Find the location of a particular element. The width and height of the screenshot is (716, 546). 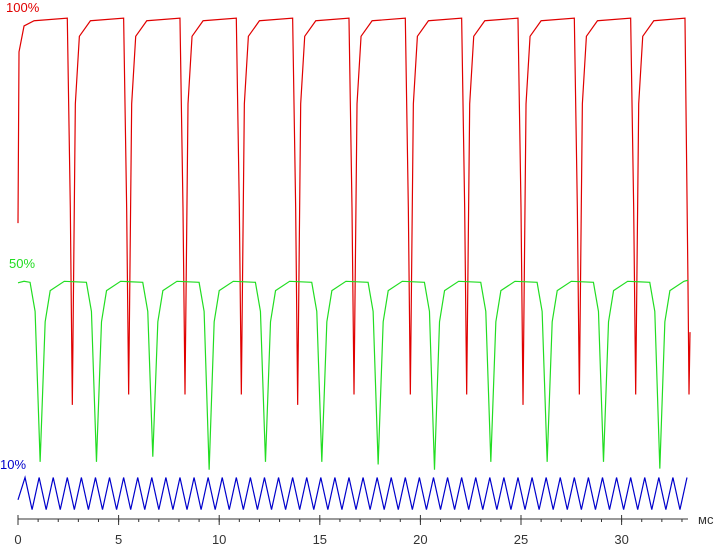

series-label: 10% is located at coordinates (13, 464).